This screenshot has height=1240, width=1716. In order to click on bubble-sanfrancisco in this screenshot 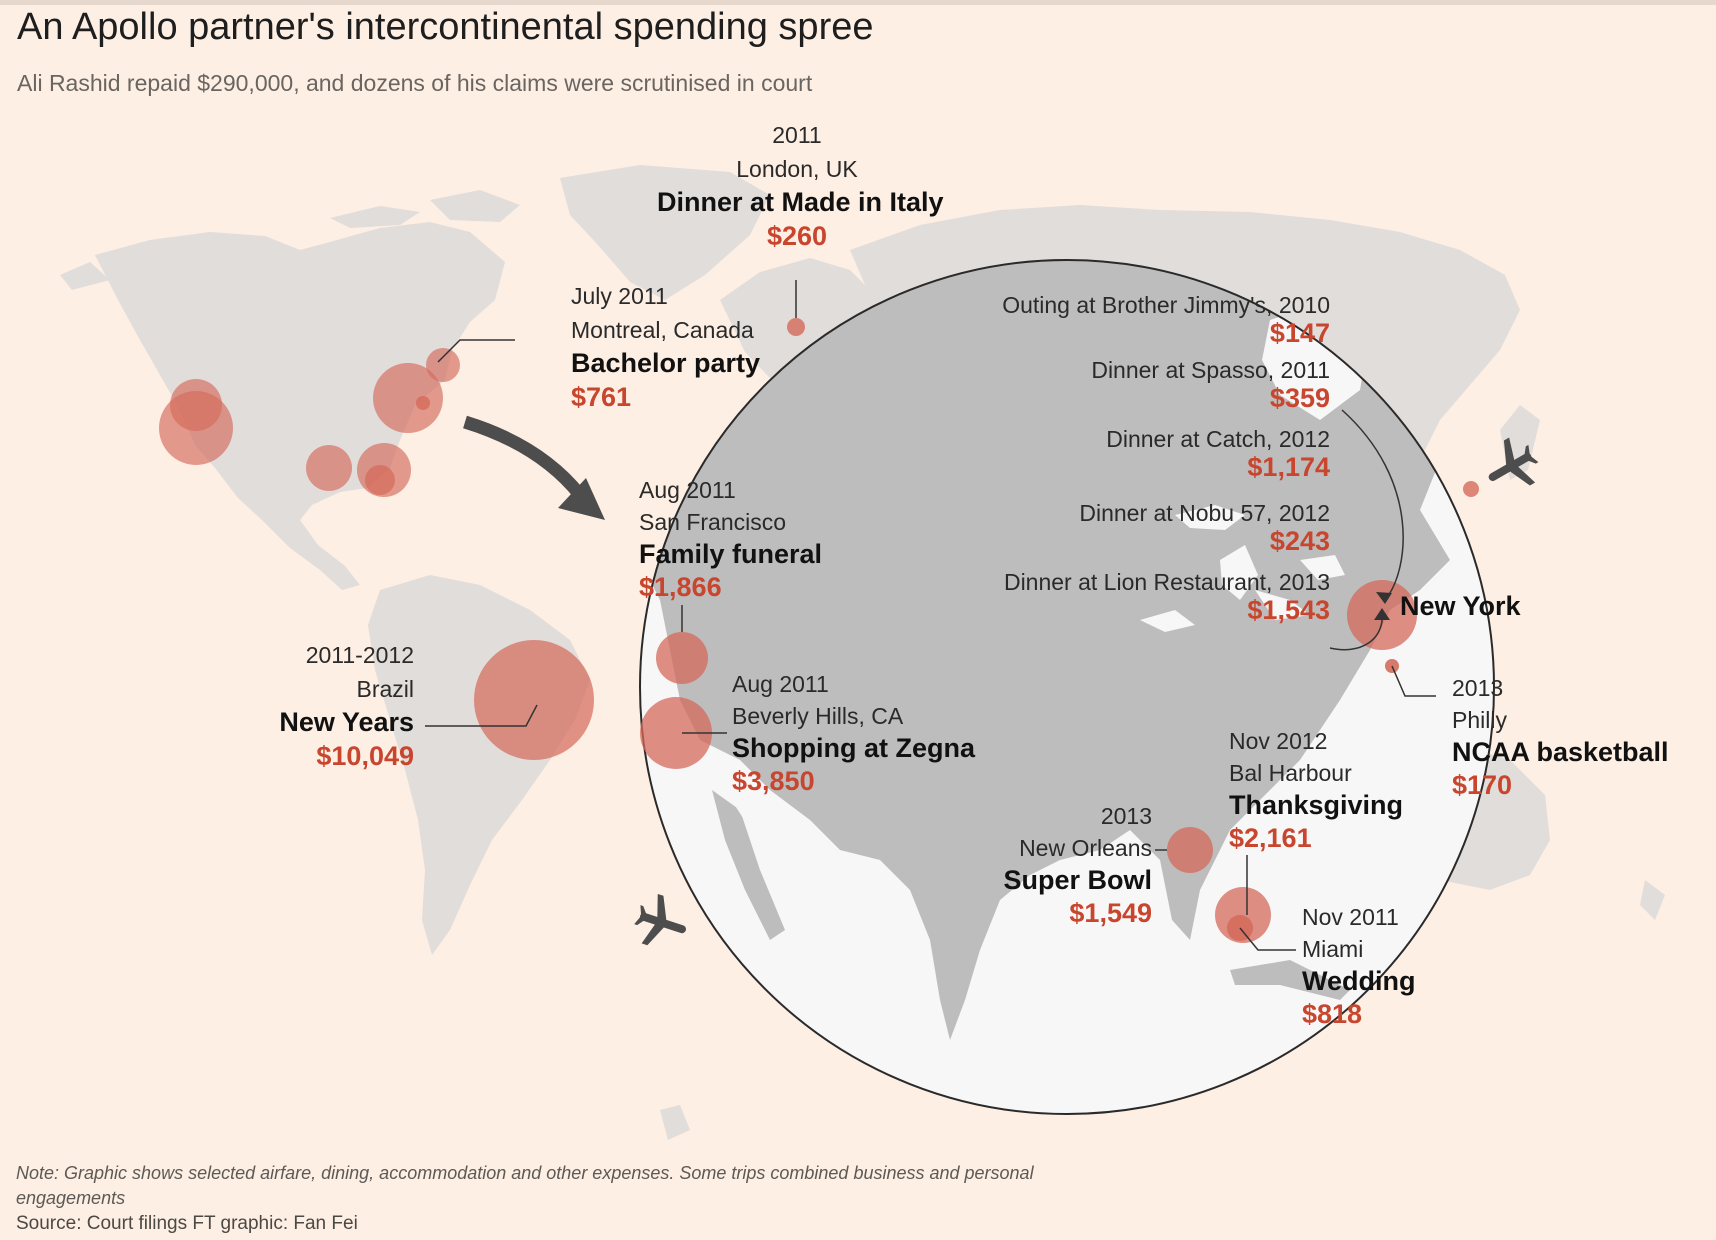, I will do `click(682, 658)`.